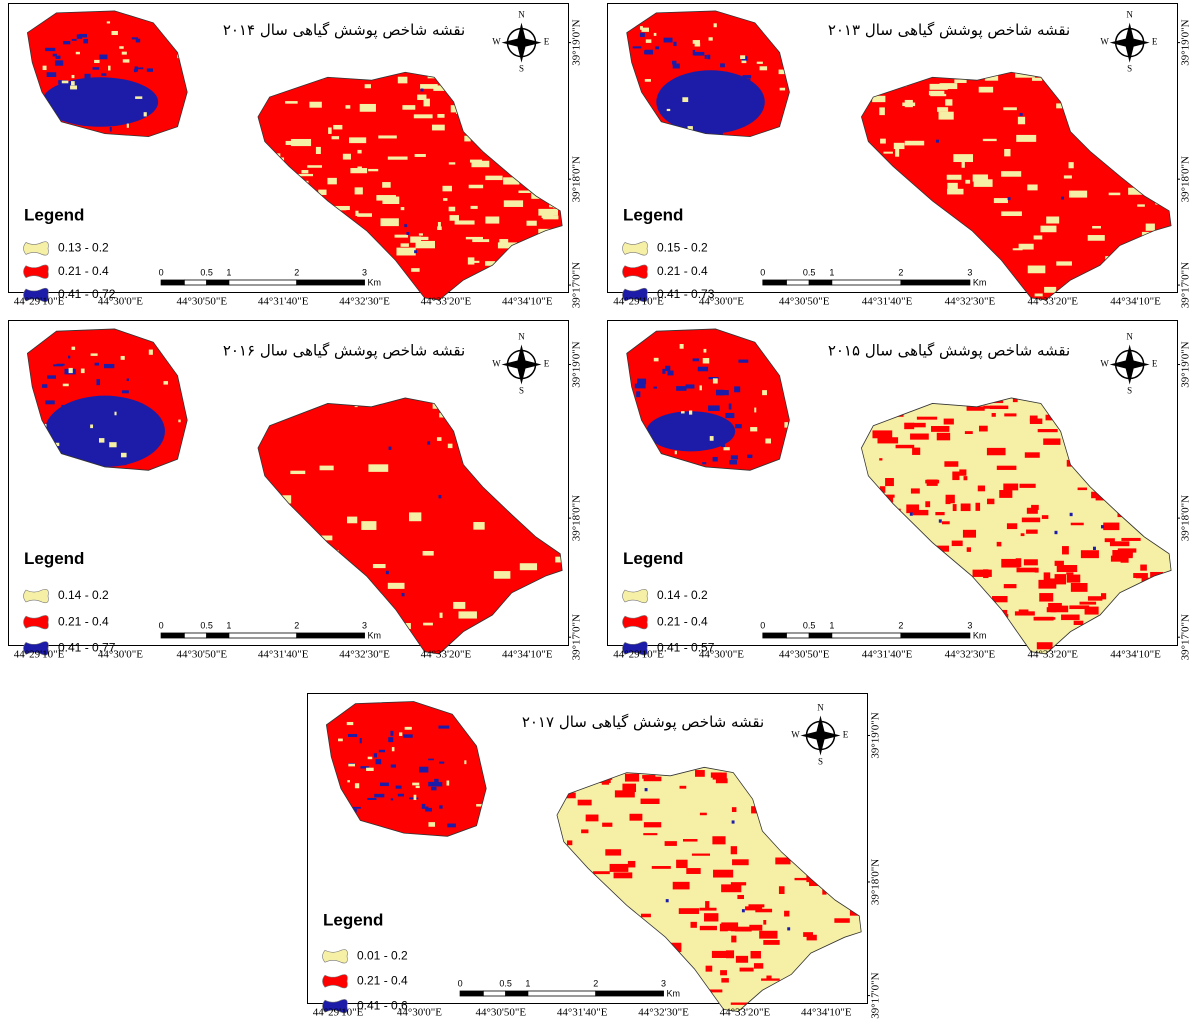 This screenshot has height=1032, width=1200. I want to click on scale-segment, so click(798, 282).